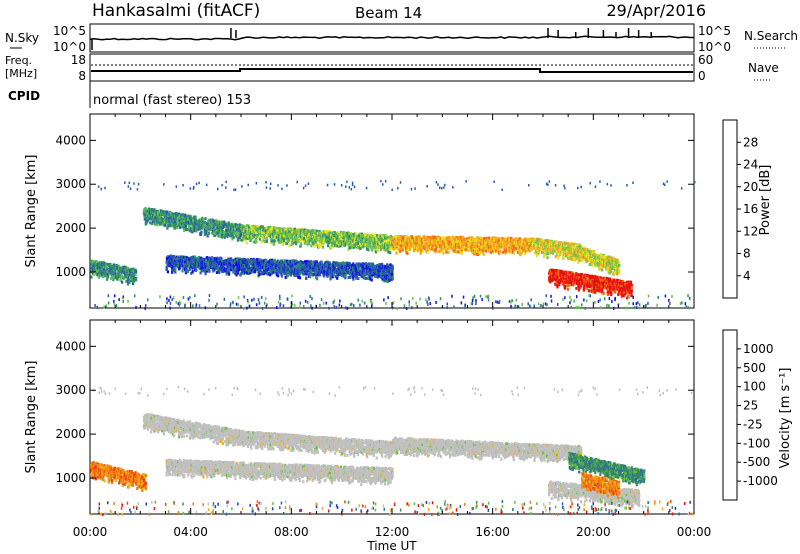 This screenshot has width=800, height=554. What do you see at coordinates (18, 60) in the screenshot?
I see `freq-label: Freq.` at bounding box center [18, 60].